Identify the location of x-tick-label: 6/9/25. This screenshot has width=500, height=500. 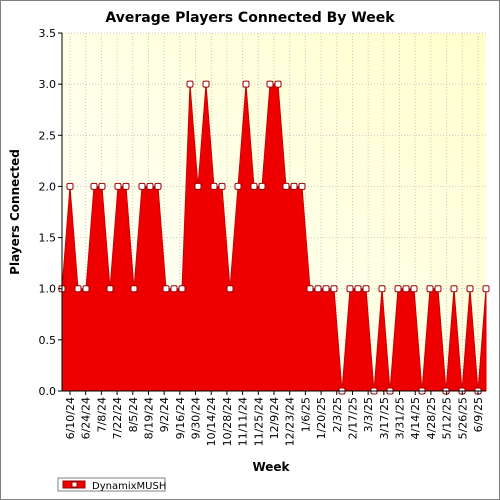
(478, 414).